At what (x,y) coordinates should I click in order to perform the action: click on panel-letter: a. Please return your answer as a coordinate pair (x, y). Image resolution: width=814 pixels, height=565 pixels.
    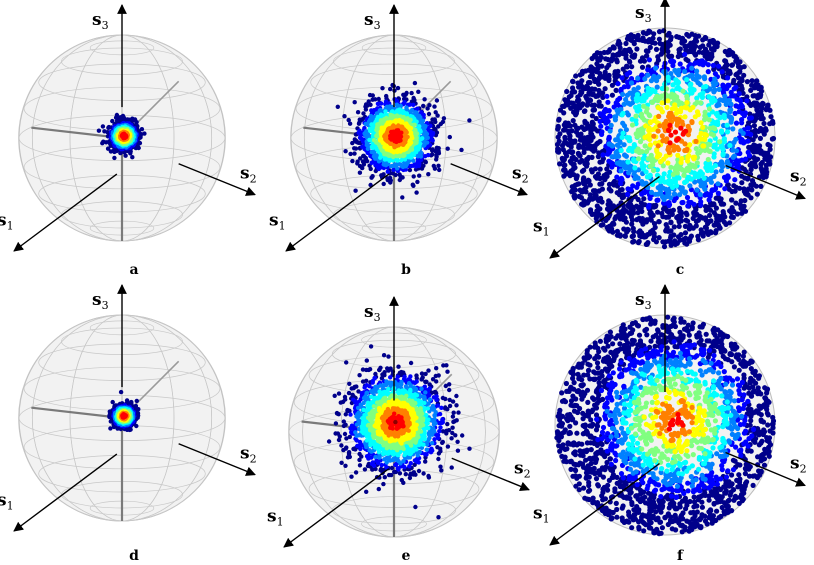
    Looking at the image, I should click on (133, 270).